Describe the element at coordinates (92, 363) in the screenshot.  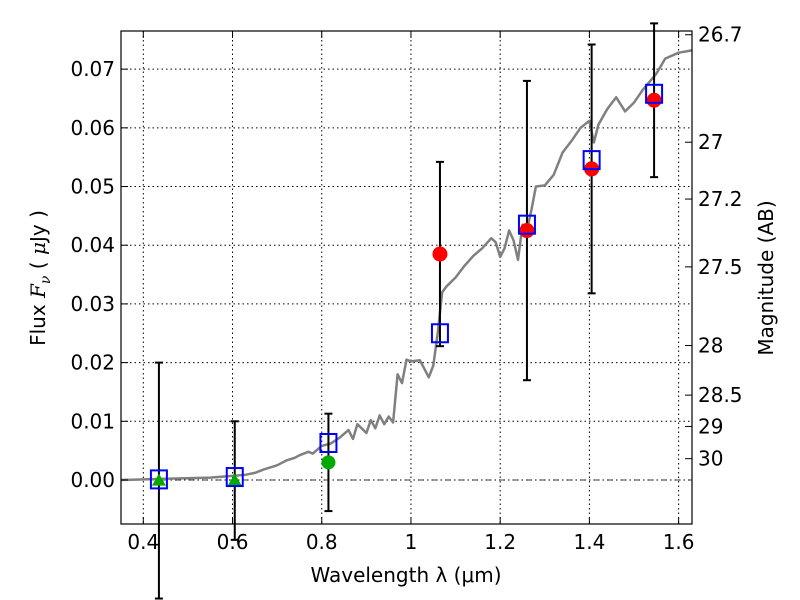
I see `y-tick-label: 0.02` at that location.